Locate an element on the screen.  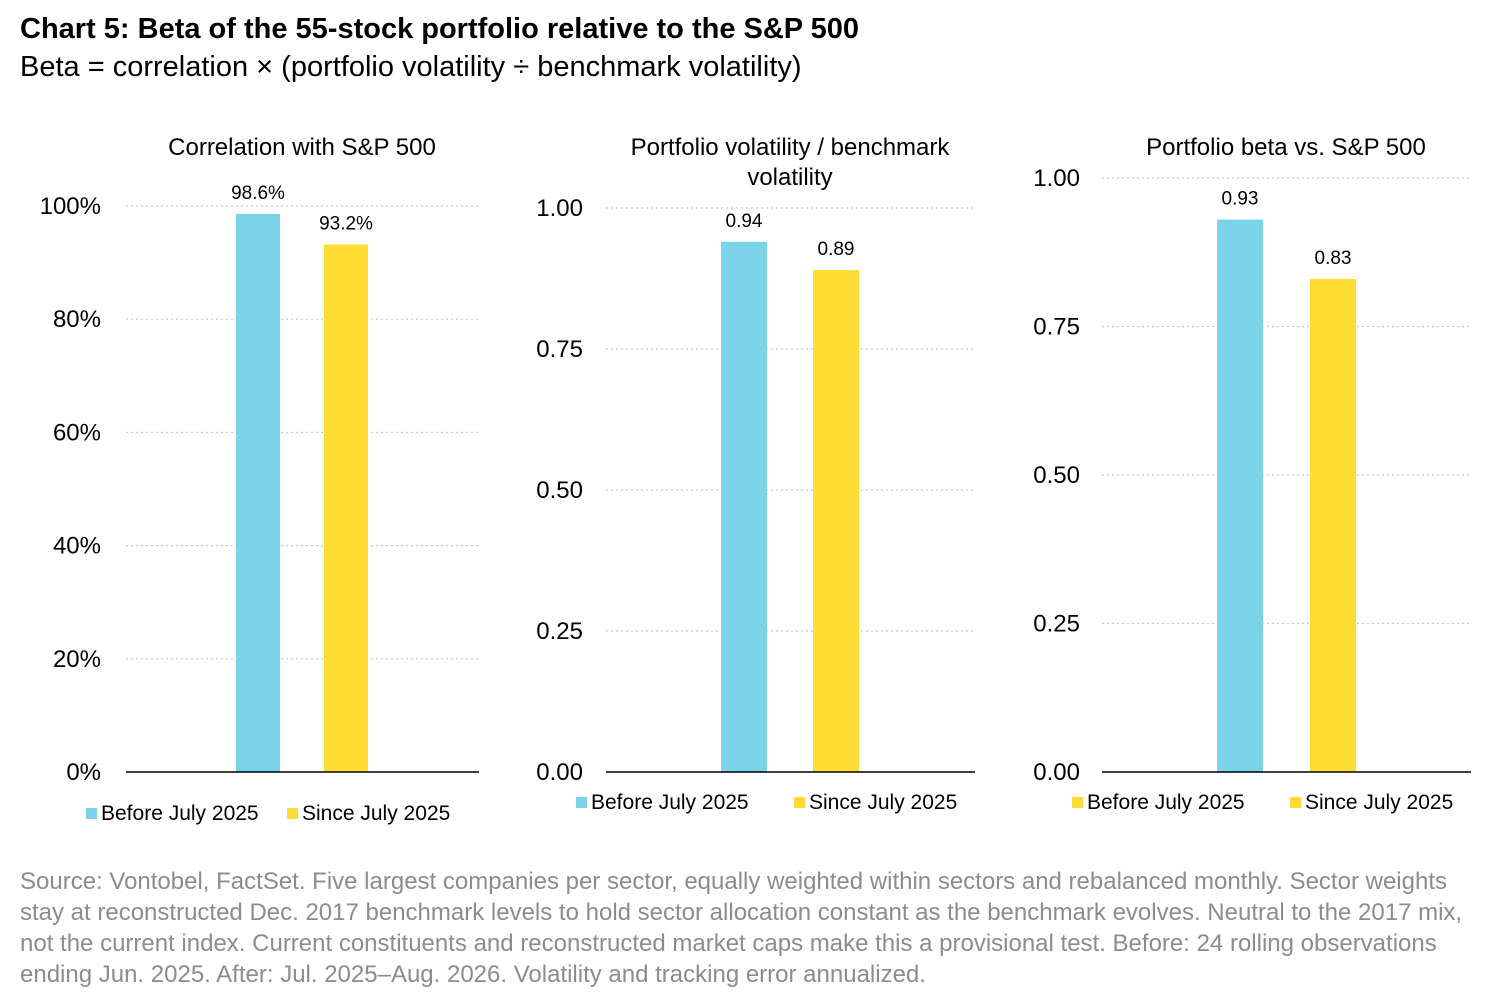
panel-title: Correlation with S&P 500 is located at coordinates (302, 147).